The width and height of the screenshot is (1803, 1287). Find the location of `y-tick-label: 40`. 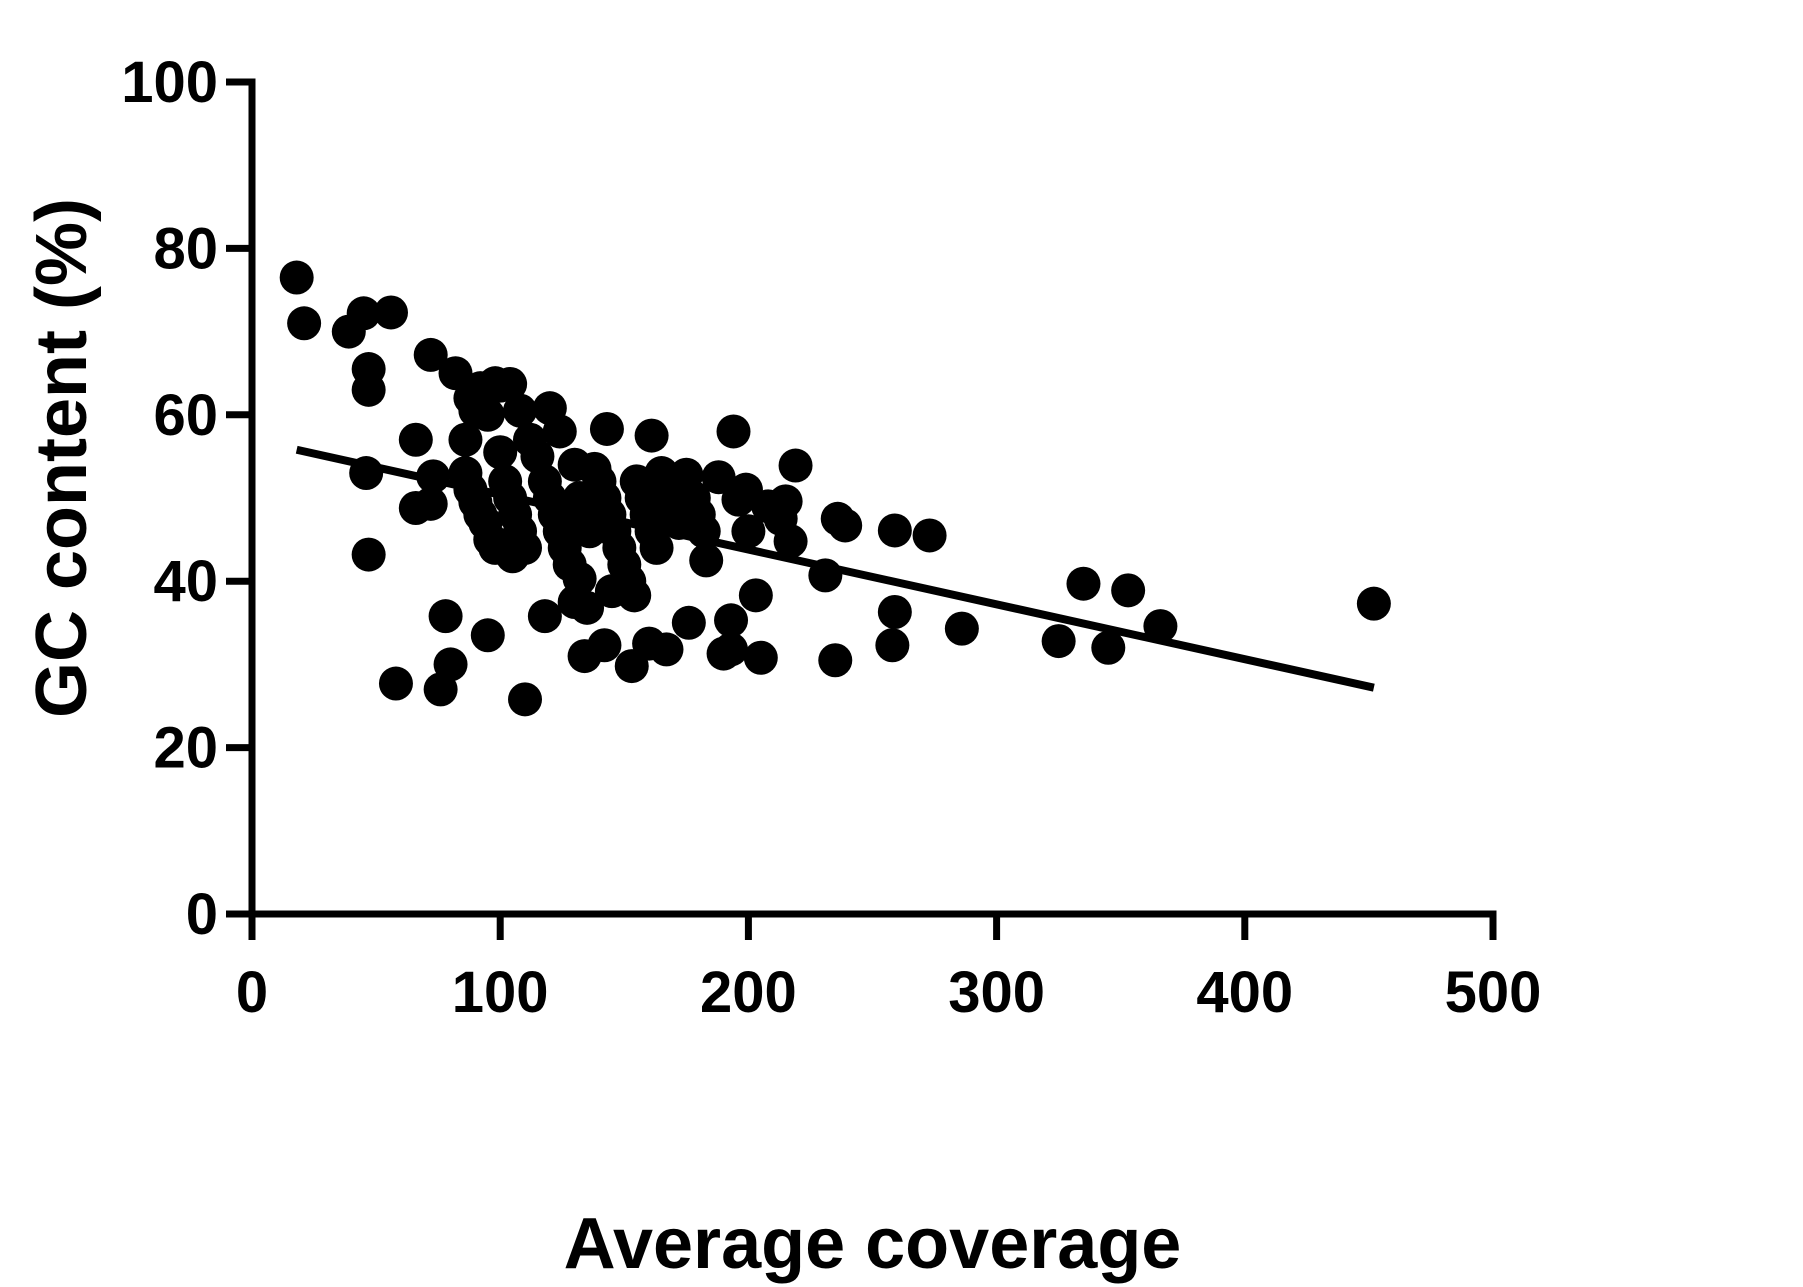

y-tick-label: 40 is located at coordinates (185, 581).